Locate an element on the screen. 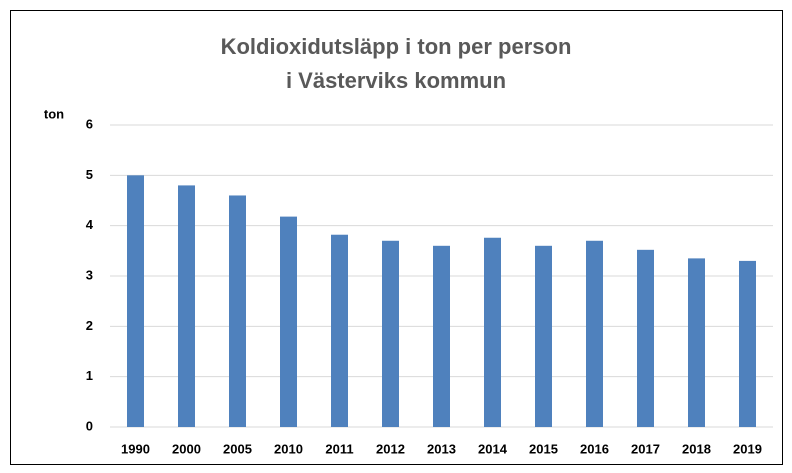 The image size is (792, 473). y-axis-label: ton is located at coordinates (54, 113).